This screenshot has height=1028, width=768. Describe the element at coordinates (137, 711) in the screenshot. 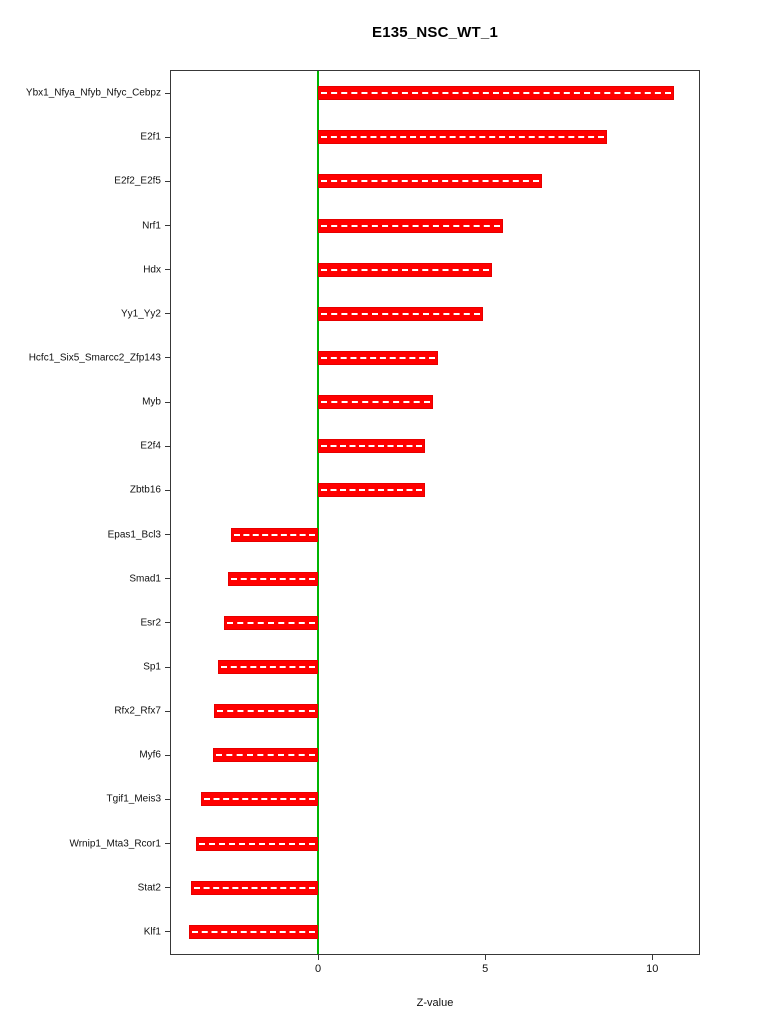

I see `category-label: Rfx2_Rfx7` at that location.